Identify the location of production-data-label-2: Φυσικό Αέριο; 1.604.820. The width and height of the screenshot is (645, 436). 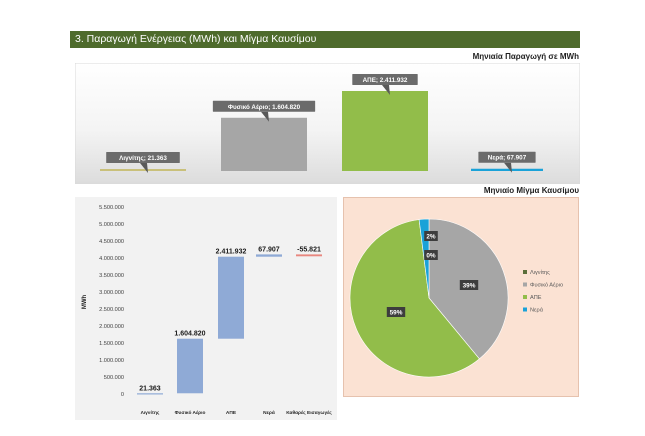
(264, 107).